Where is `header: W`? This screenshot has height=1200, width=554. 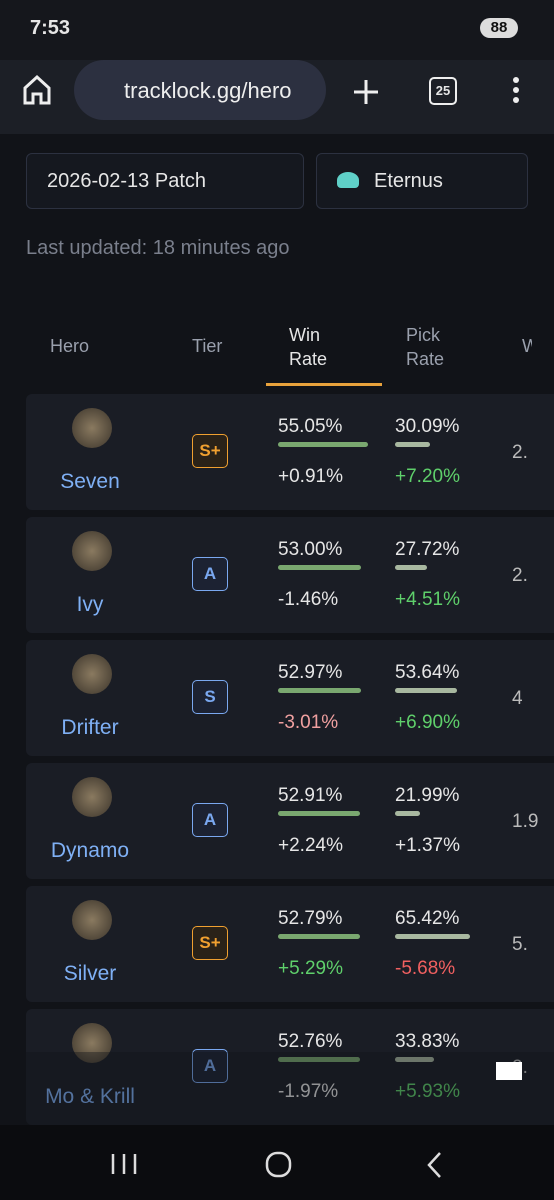 header: W is located at coordinates (527, 346).